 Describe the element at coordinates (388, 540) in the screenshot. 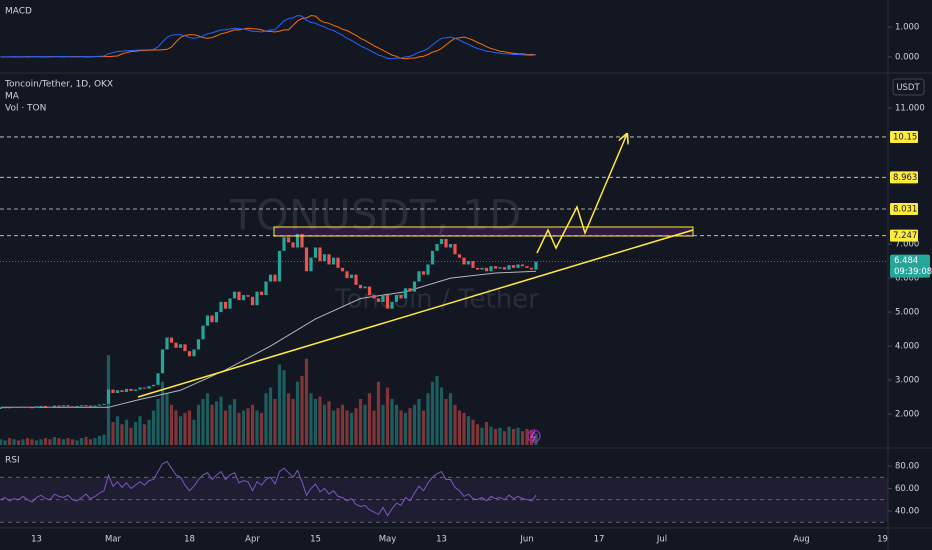

I see `time-tick-label: May` at that location.